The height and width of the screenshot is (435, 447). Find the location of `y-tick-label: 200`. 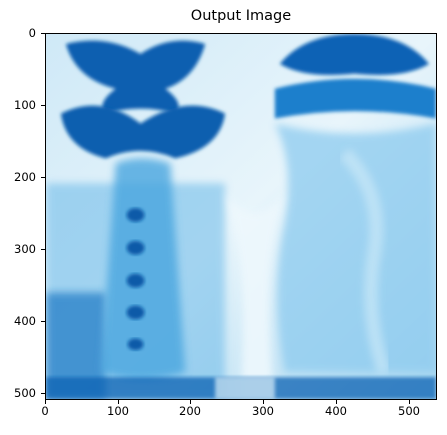

y-tick-label: 200 is located at coordinates (25, 177).